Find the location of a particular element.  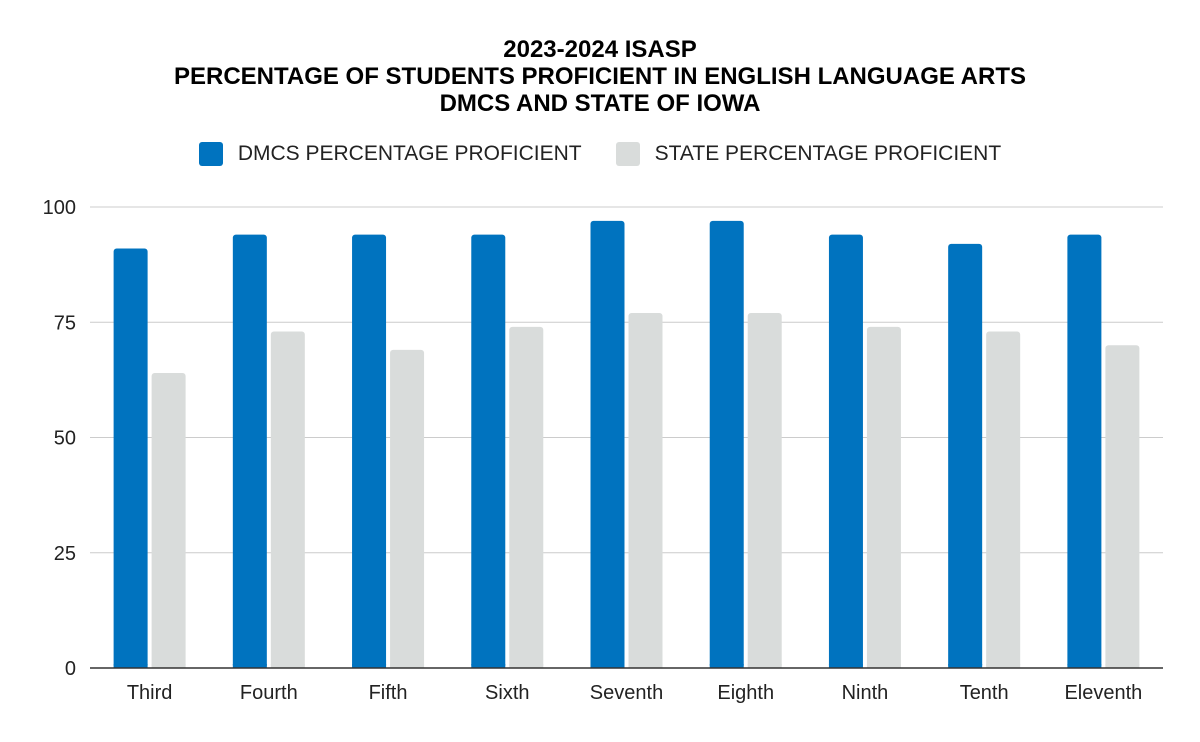

y-tick-label: 25 is located at coordinates (65, 554).